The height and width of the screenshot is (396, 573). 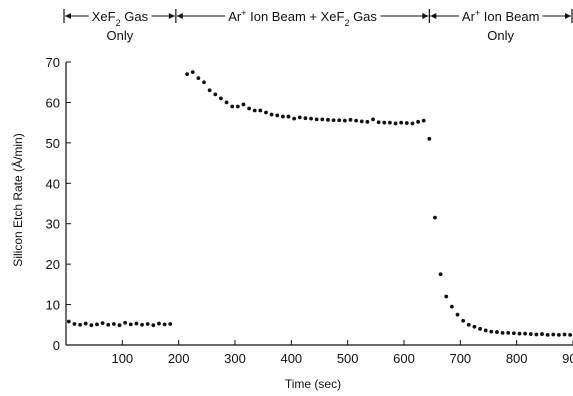 I want to click on x-tick-label: 400, so click(x=291, y=358).